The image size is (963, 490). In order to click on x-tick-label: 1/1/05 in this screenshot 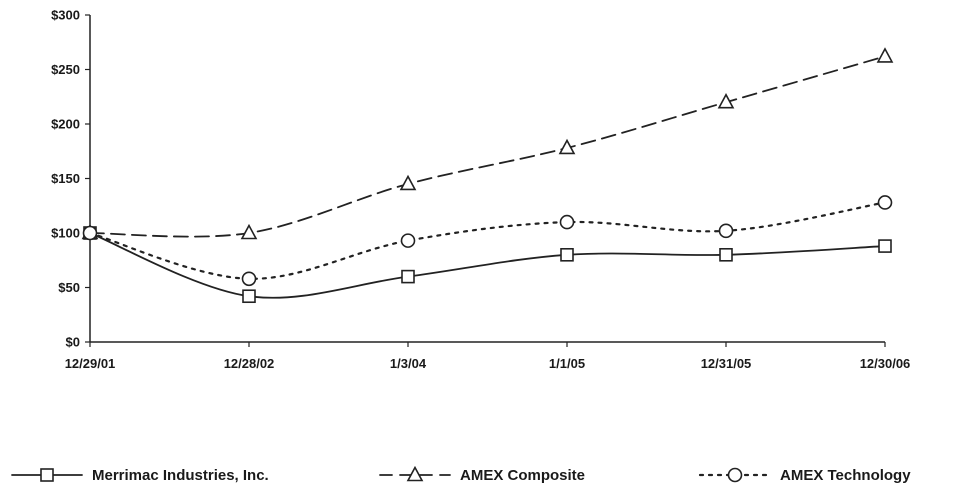, I will do `click(567, 363)`.